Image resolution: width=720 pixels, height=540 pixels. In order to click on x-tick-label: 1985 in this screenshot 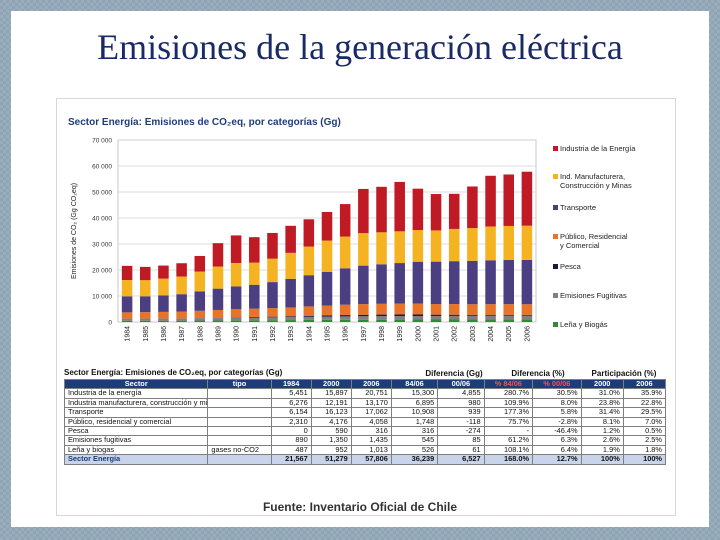, I will do `click(146, 334)`.